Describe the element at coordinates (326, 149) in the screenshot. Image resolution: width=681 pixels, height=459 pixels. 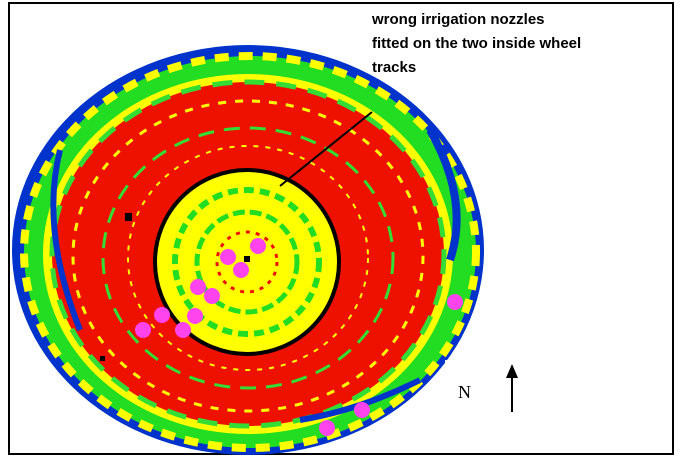
I see `leader-line` at that location.